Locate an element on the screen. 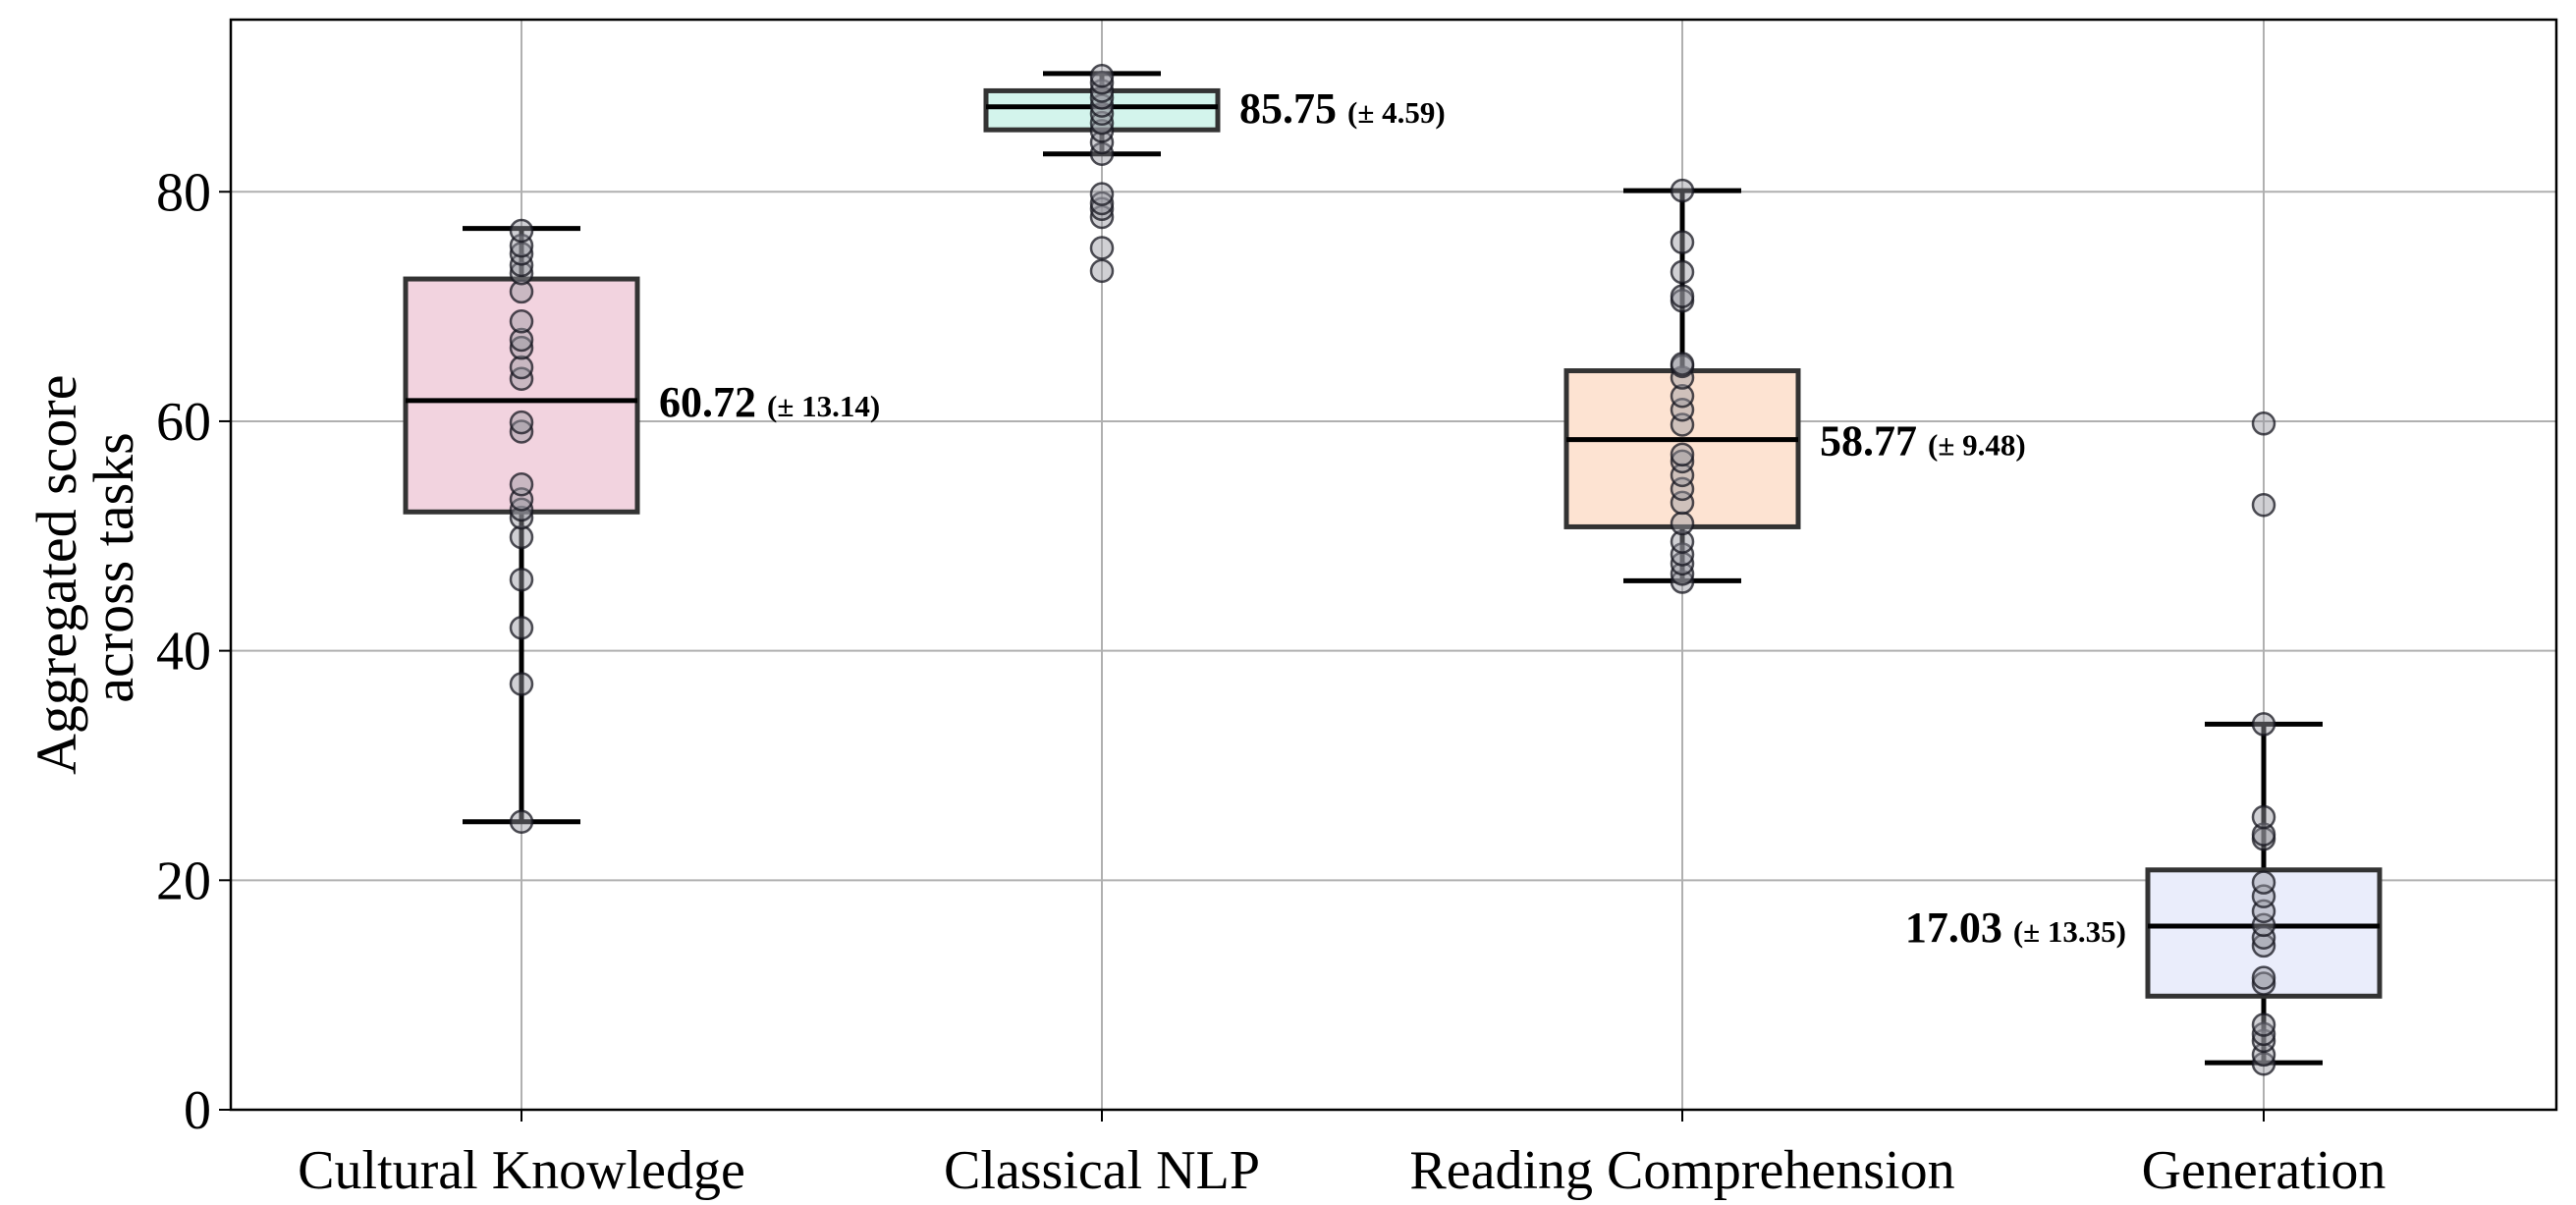  std-dev-label: (± 9.48) is located at coordinates (1977, 445).